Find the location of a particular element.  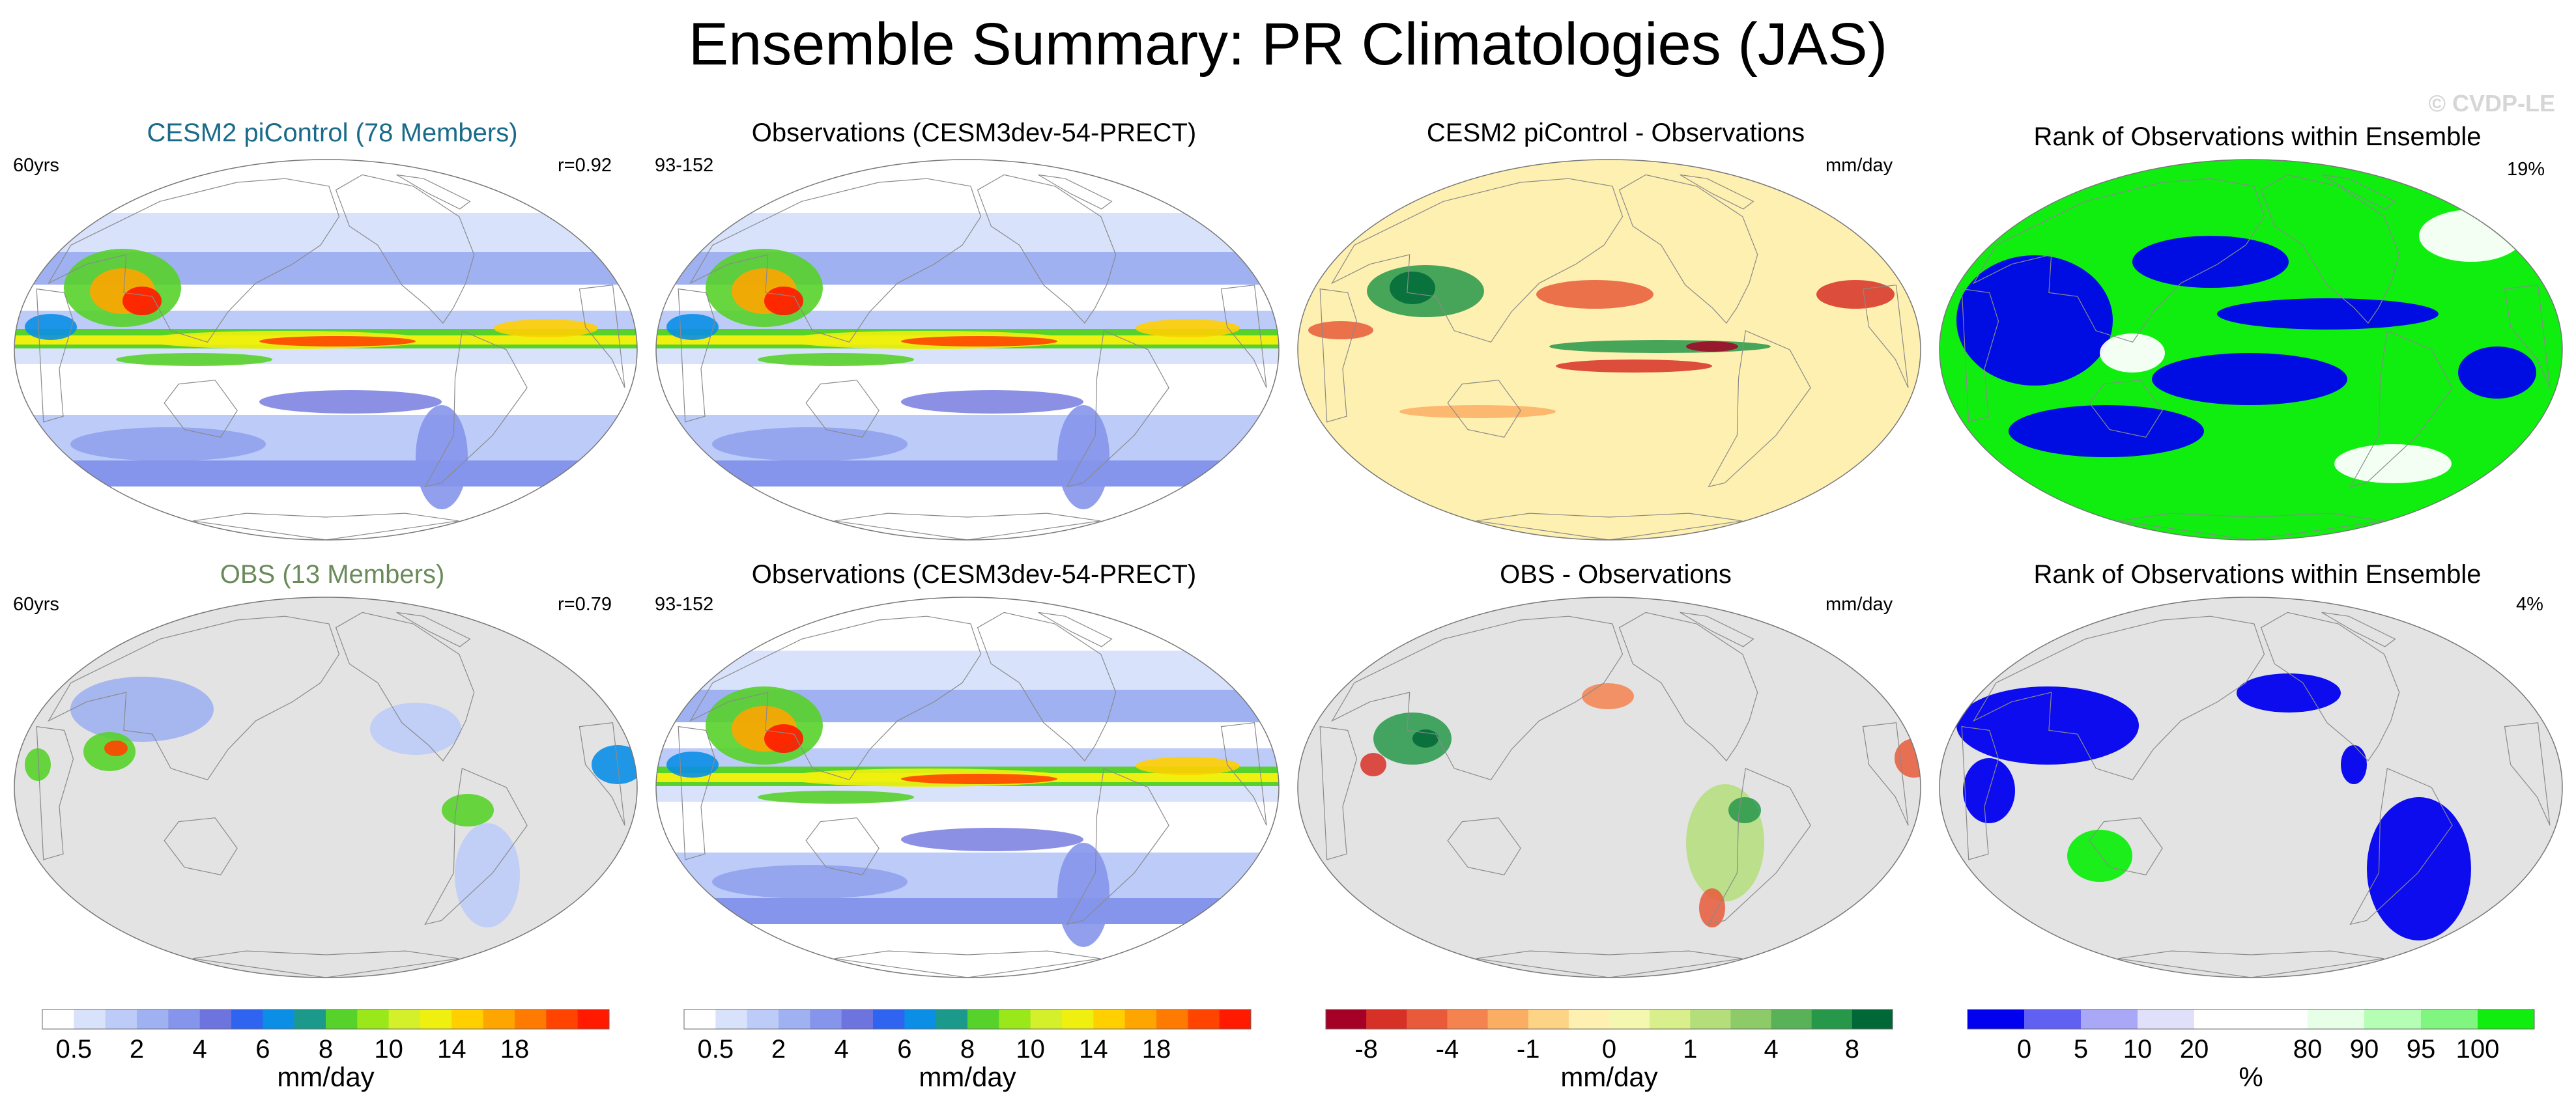

panel-years-tag: 93-152 is located at coordinates (685, 165).